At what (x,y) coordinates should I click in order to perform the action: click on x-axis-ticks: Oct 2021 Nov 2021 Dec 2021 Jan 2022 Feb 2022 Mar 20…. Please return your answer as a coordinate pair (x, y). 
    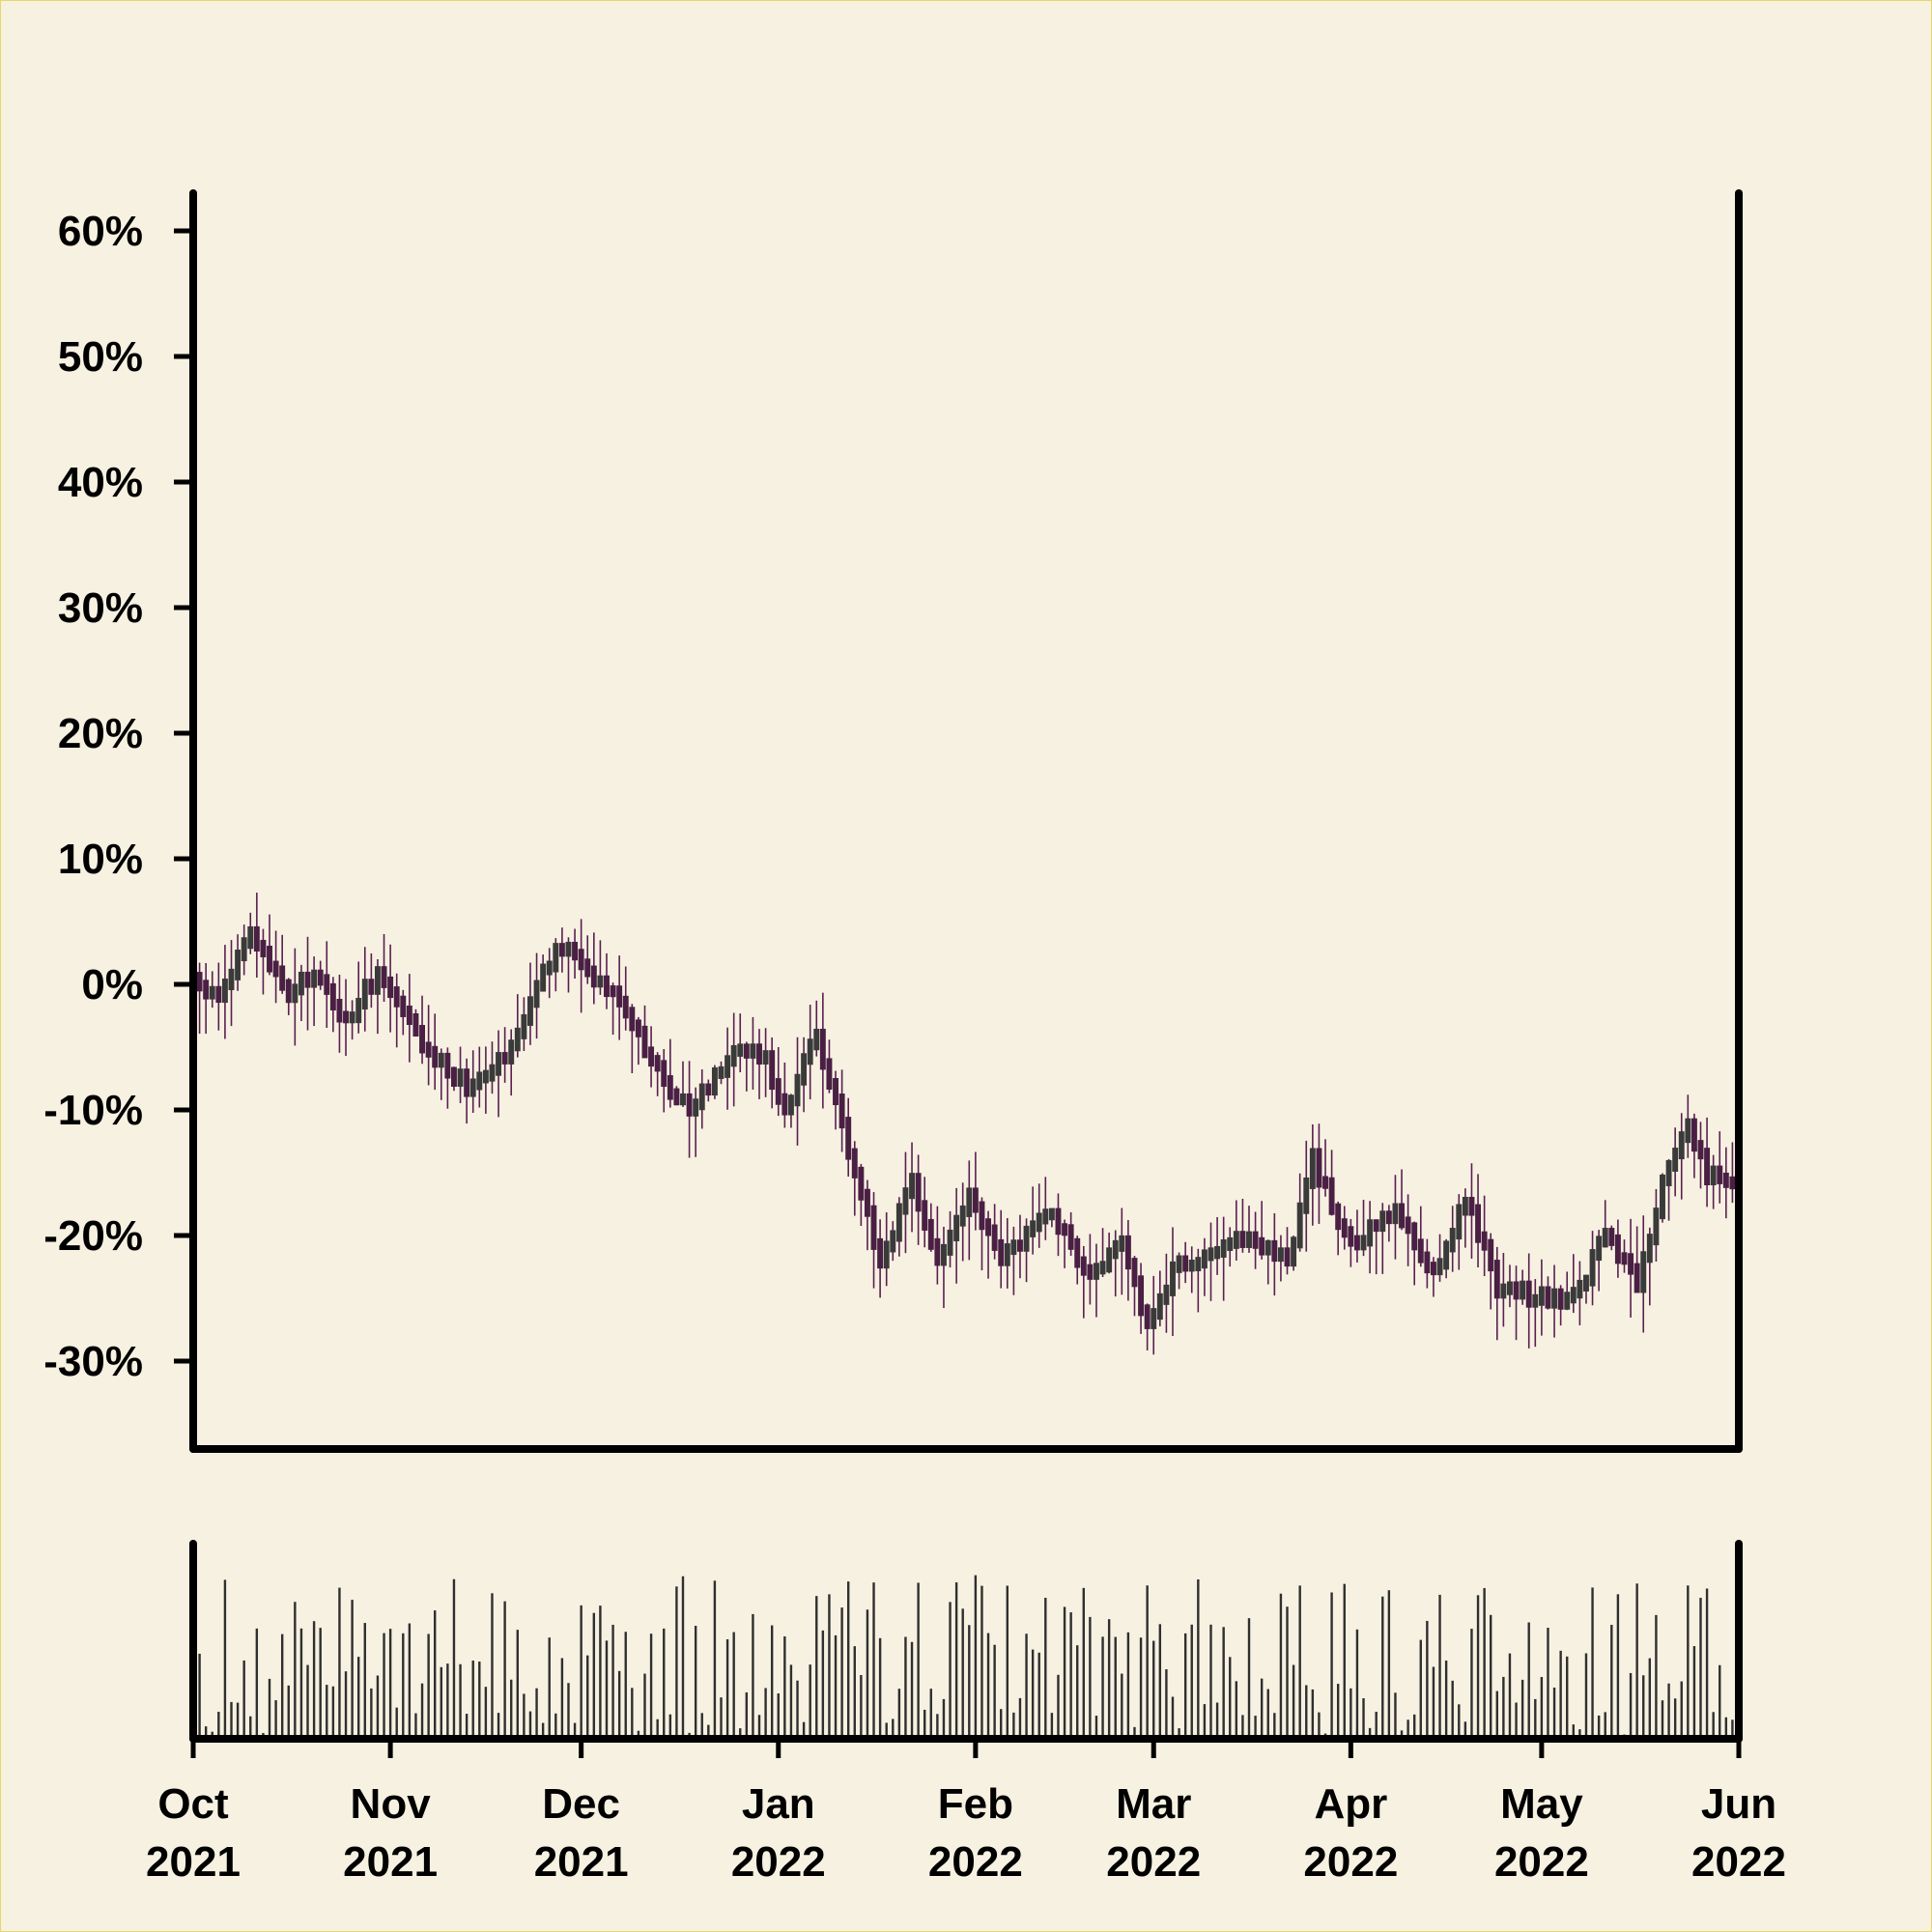
    Looking at the image, I should click on (966, 1812).